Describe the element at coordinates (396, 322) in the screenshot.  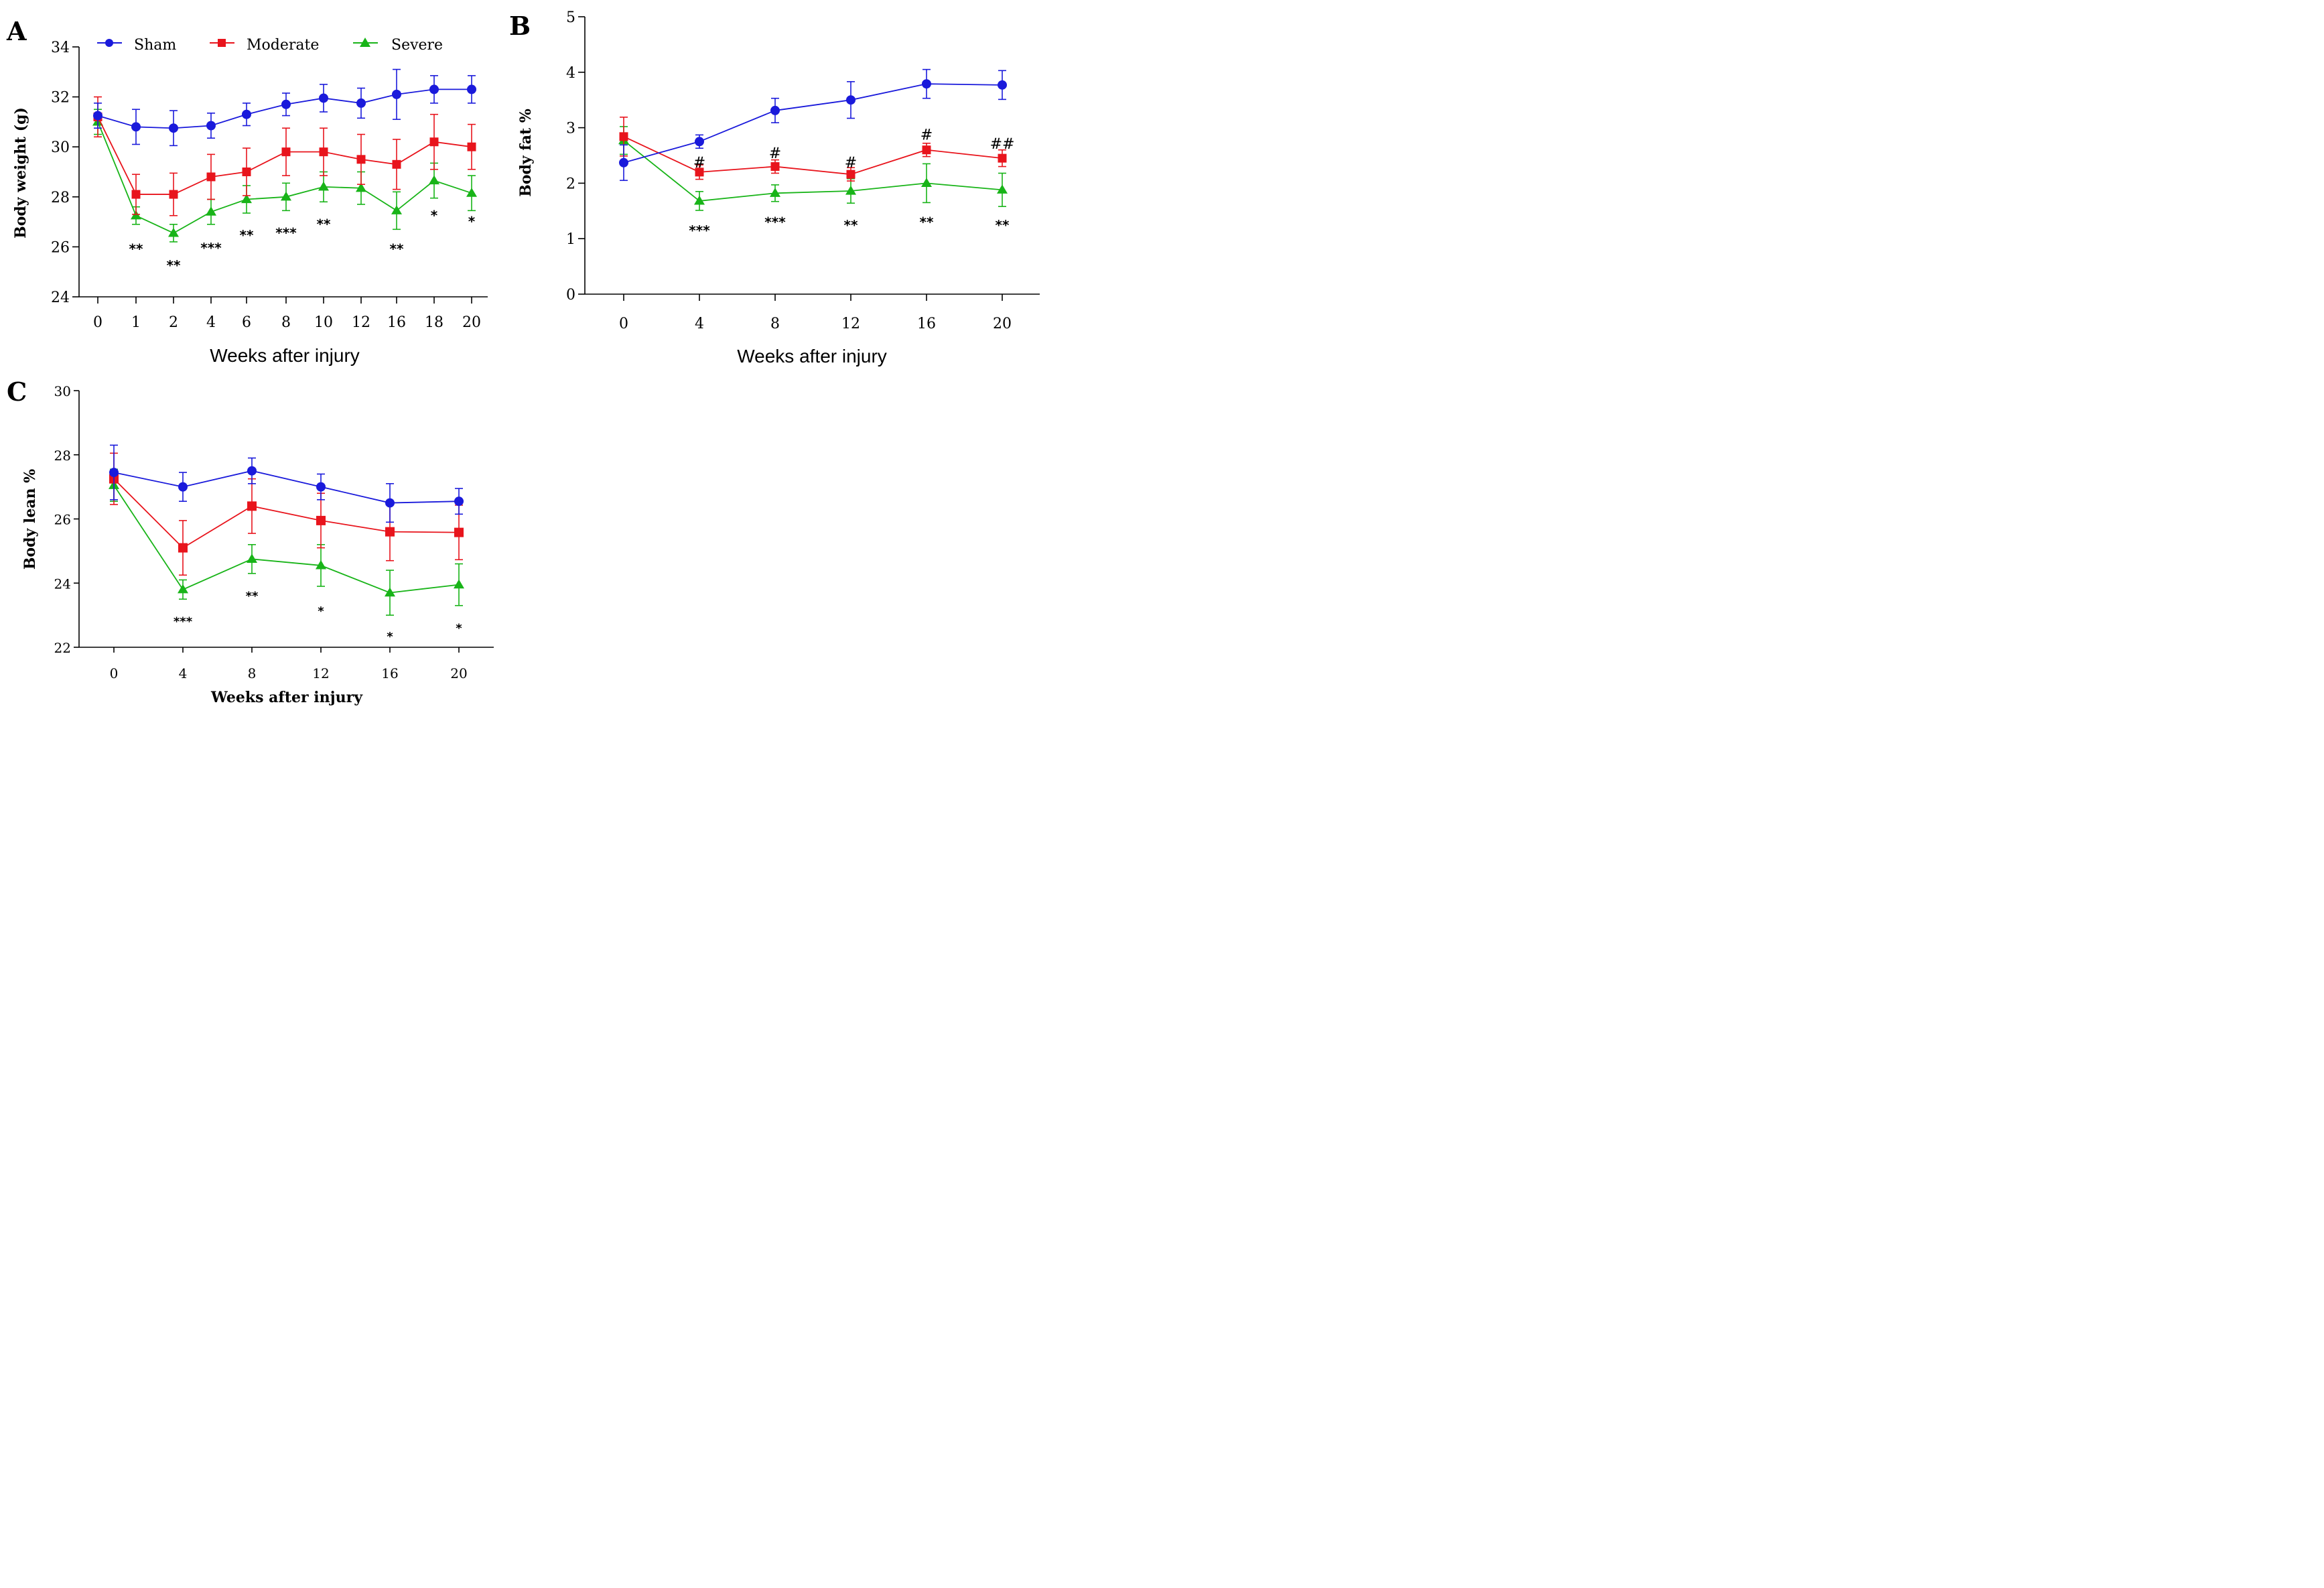
I see `panel-a-x-tick-label: 16` at that location.